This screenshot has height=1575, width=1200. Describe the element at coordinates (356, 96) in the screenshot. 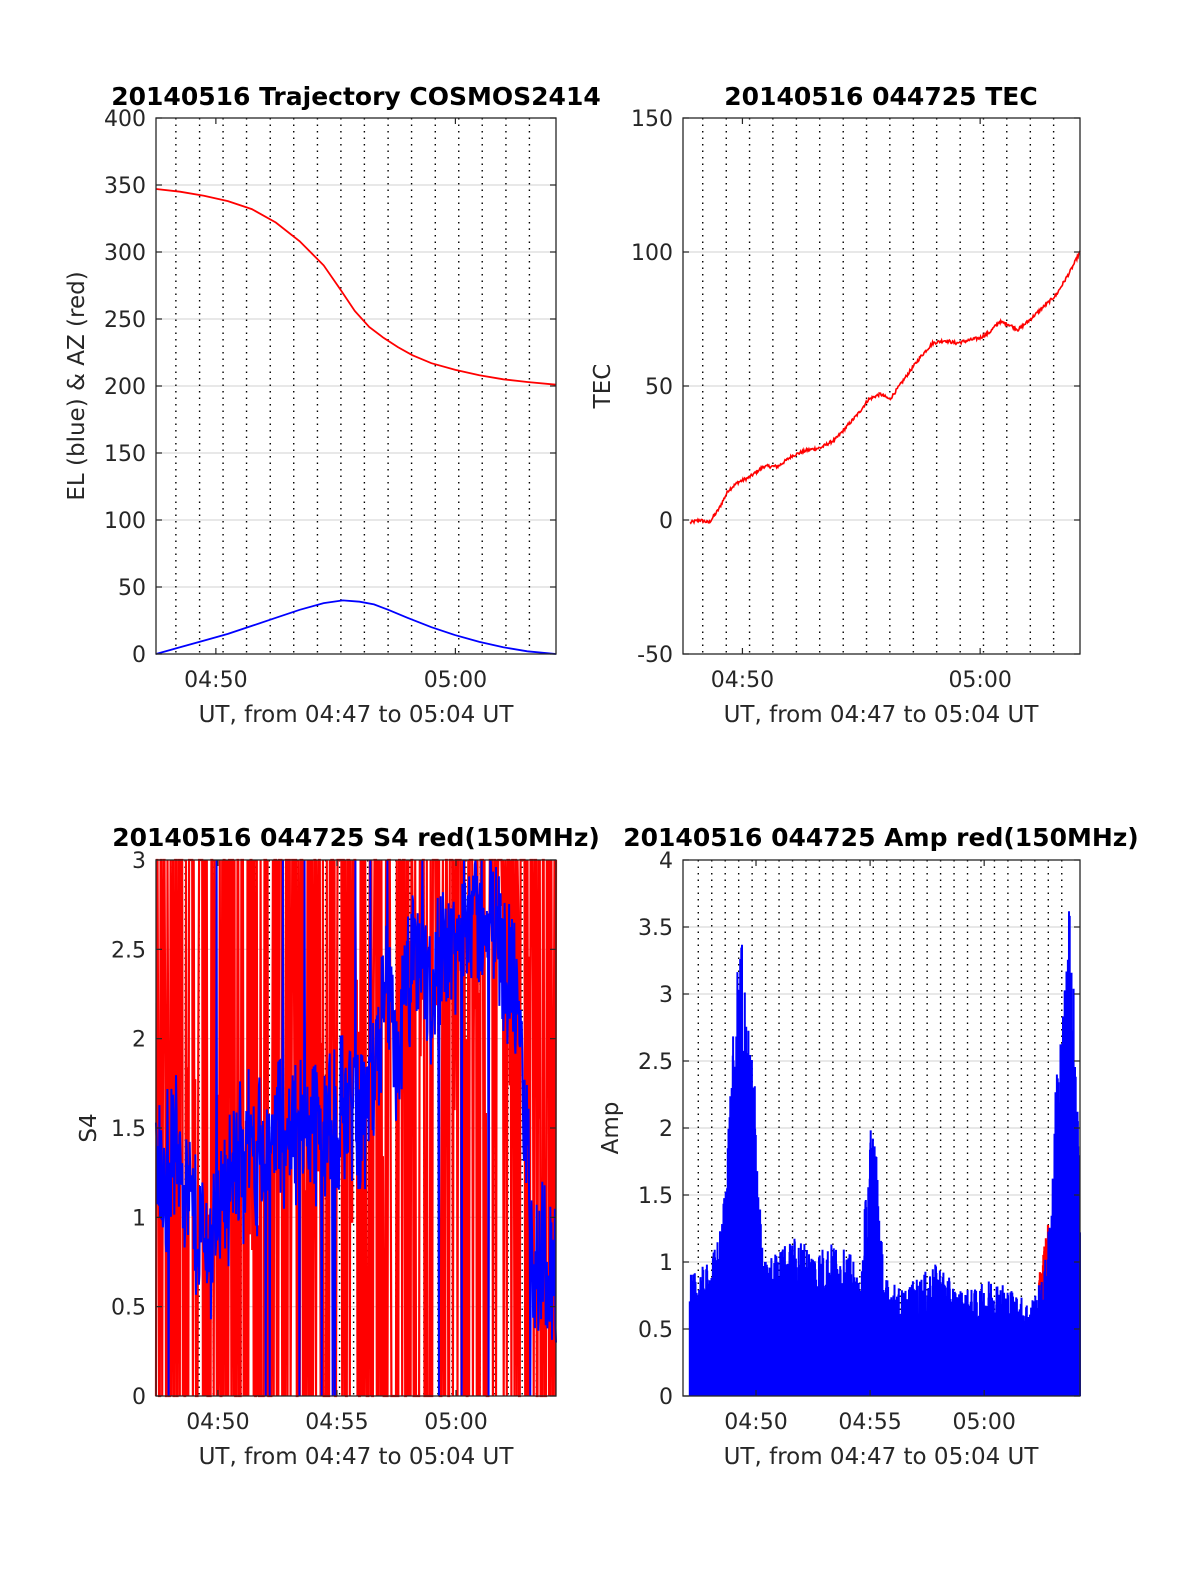

I see `chart-title: 20140516 Trajectory COSMOS2414` at that location.